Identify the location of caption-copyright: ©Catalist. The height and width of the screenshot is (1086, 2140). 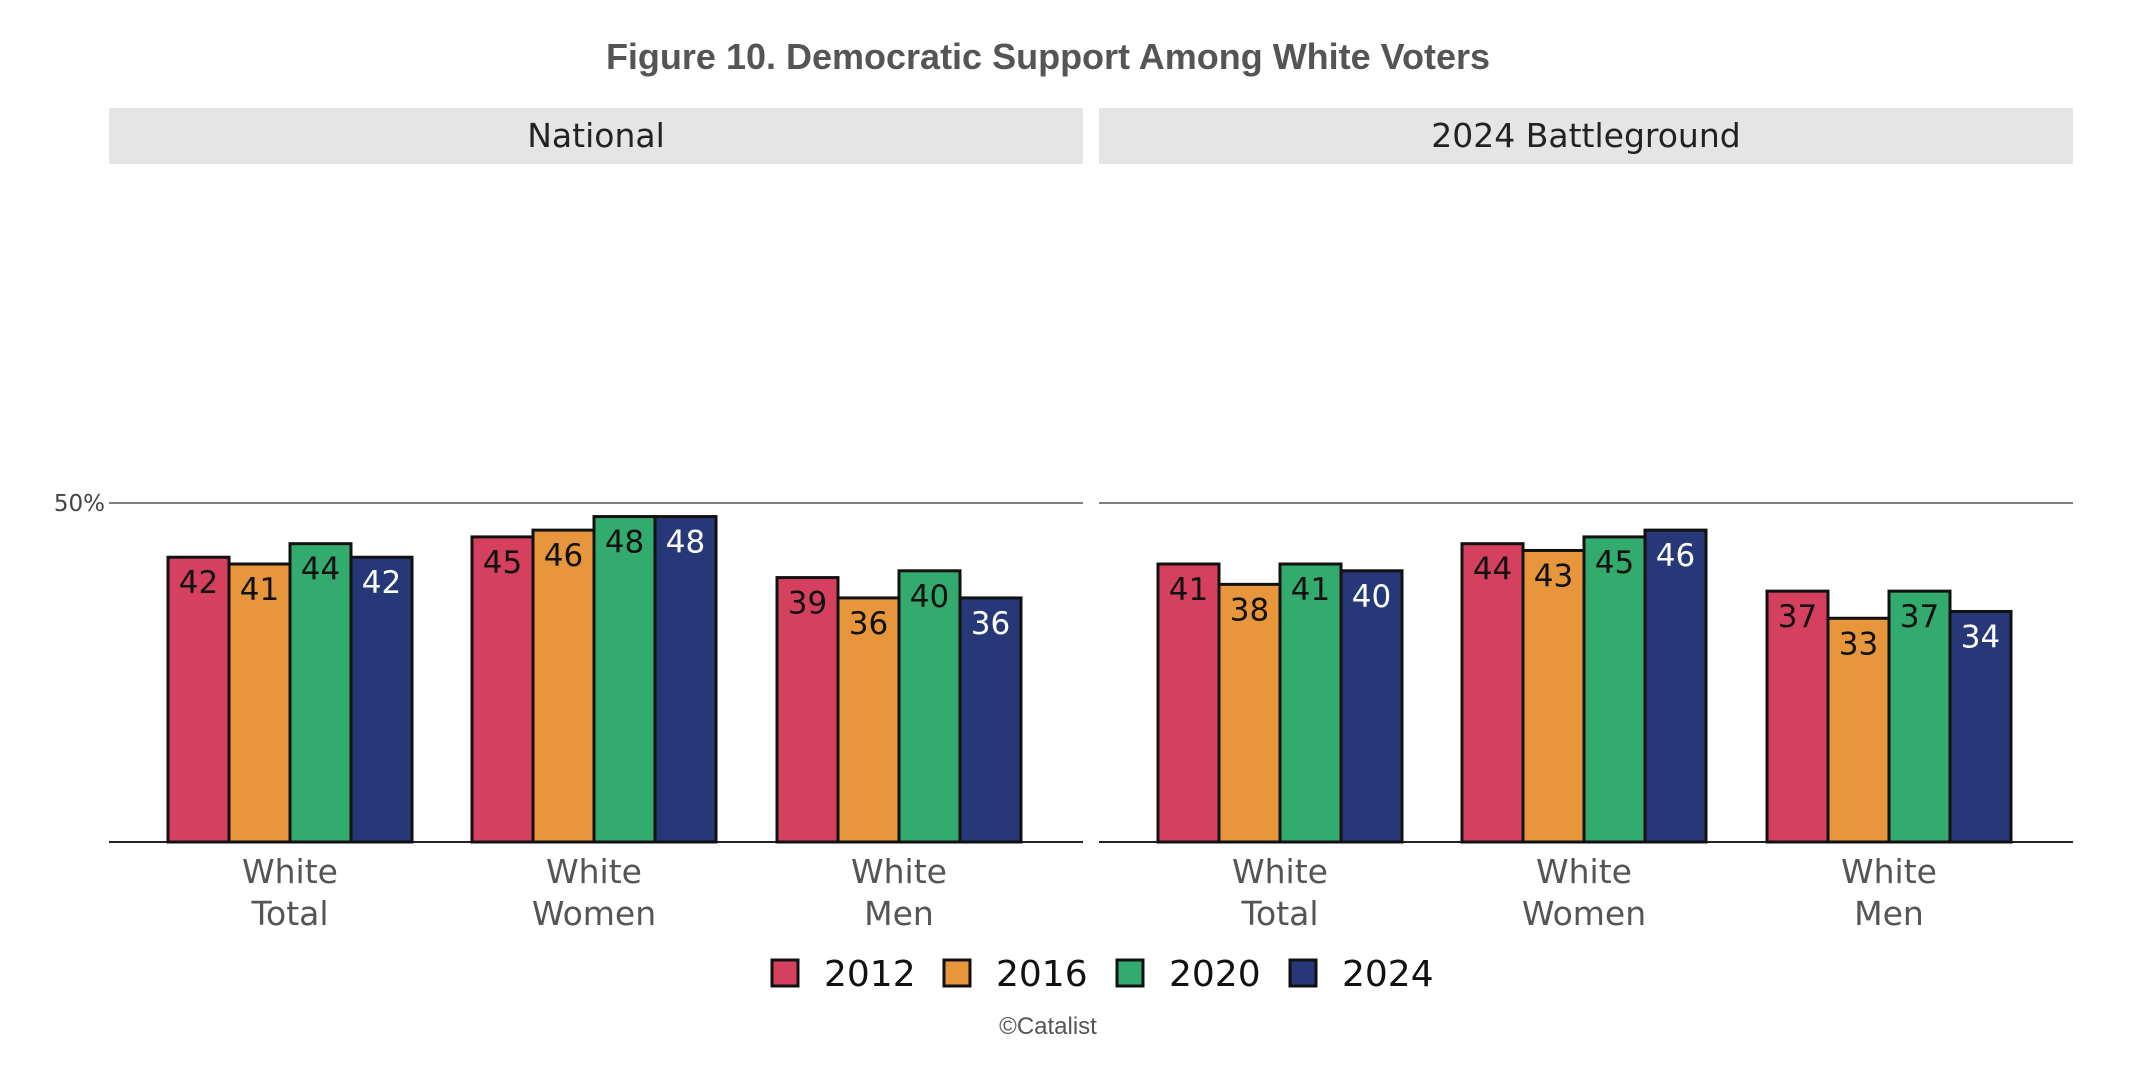
(1048, 1026).